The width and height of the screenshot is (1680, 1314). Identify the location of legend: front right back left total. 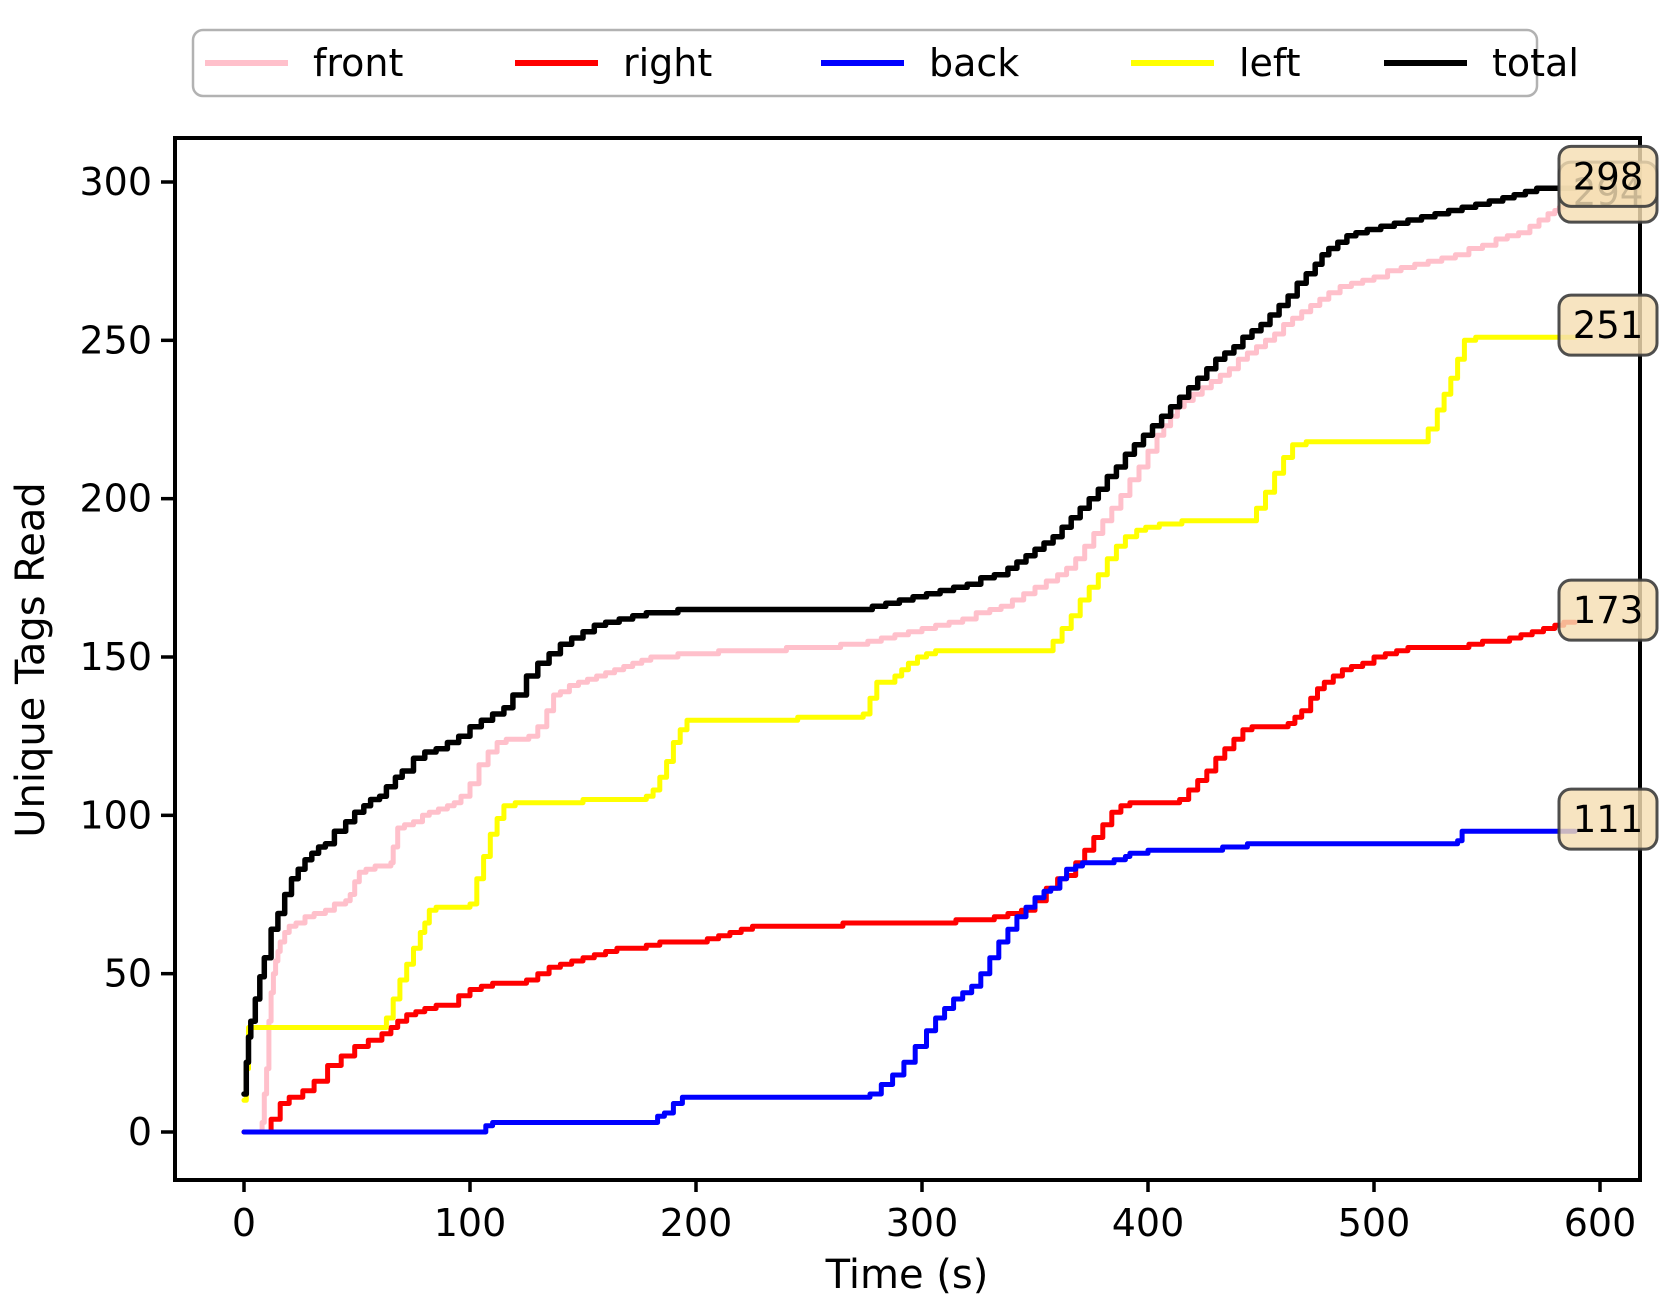
(885, 63).